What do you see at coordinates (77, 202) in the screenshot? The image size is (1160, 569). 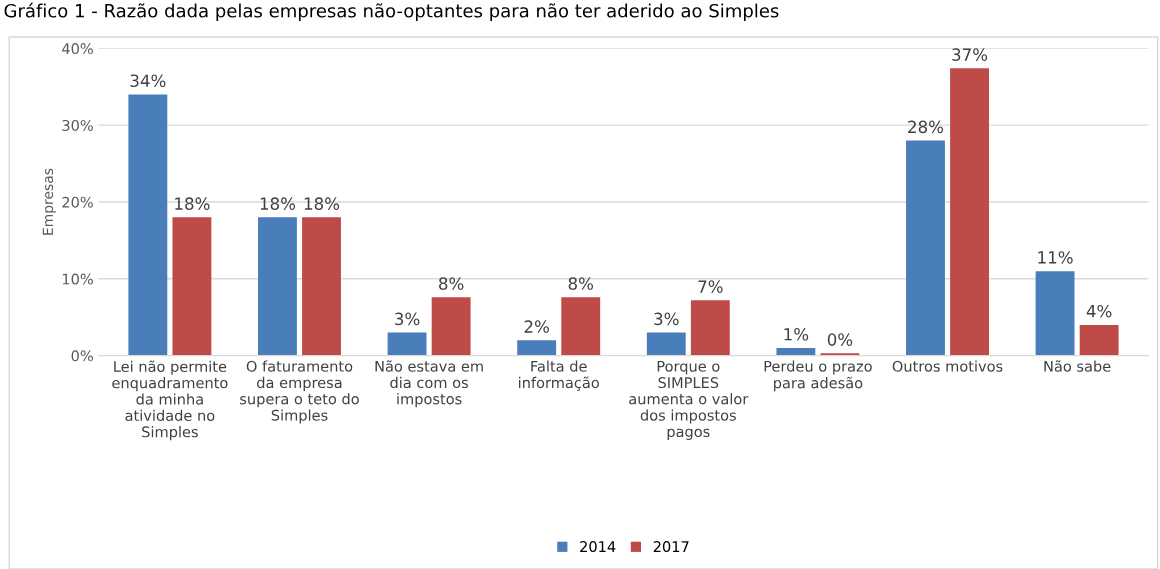 I see `y-tick-label: 20%` at bounding box center [77, 202].